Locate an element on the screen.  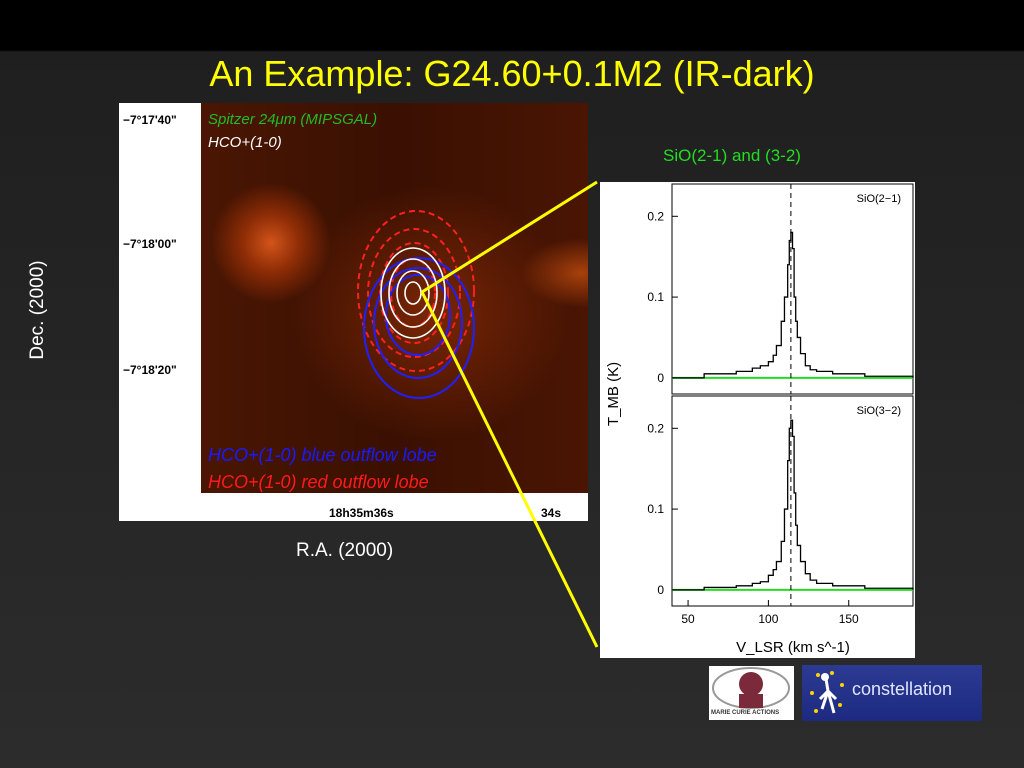
marie-curie-text: MARIE CURIE ACTIONS is located at coordinates (745, 713).